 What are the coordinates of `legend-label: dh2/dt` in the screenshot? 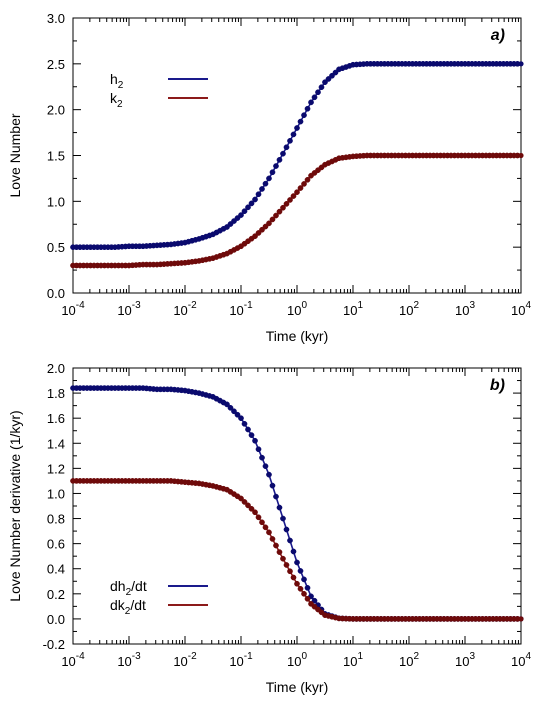 It's located at (128, 588).